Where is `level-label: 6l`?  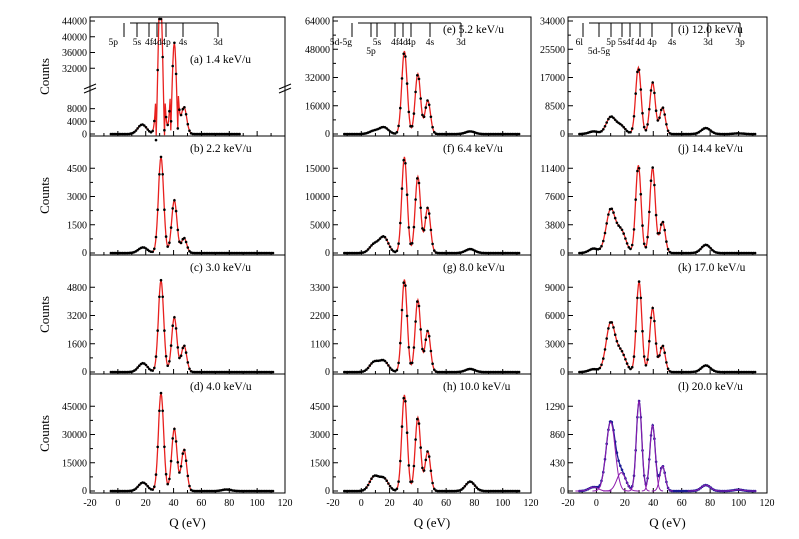 level-label: 6l is located at coordinates (580, 43).